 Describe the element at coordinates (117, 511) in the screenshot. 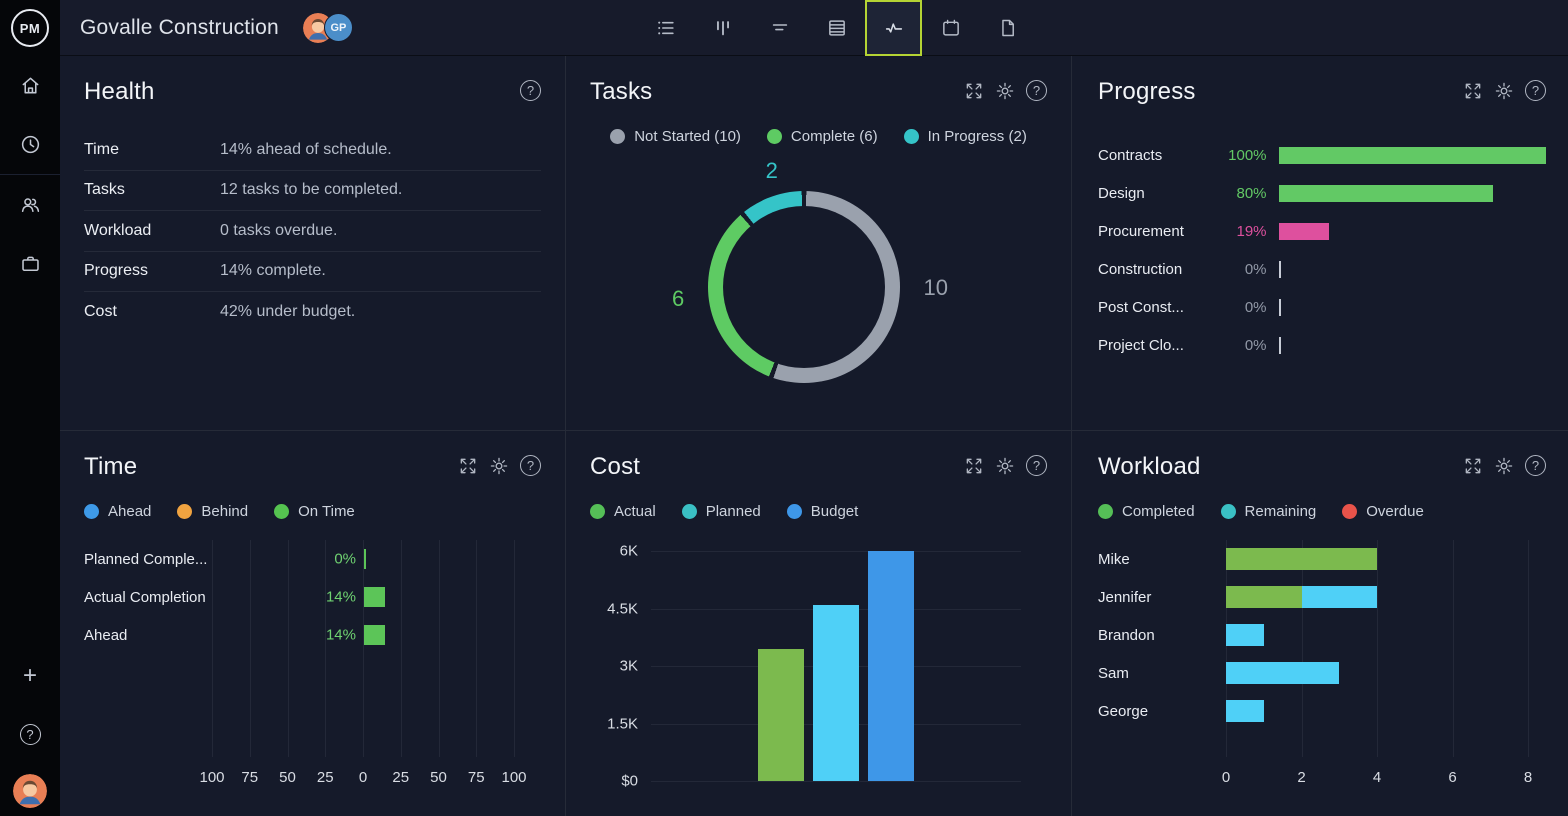

I see `legend-item: Ahead` at that location.